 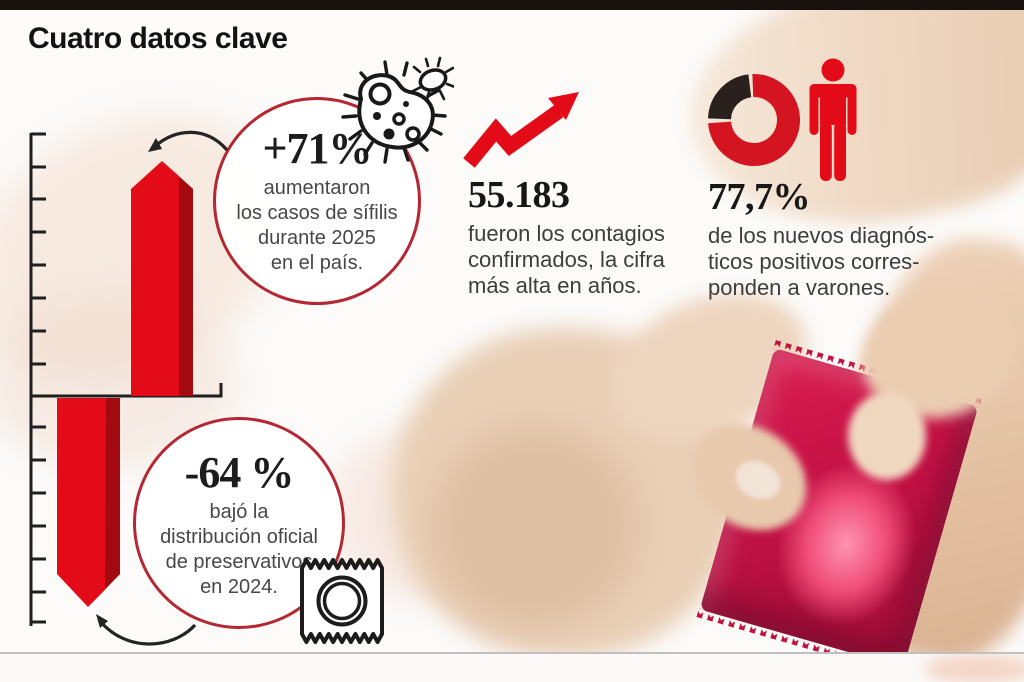 What do you see at coordinates (759, 197) in the screenshot?
I see `stat-males-value: 77,7%` at bounding box center [759, 197].